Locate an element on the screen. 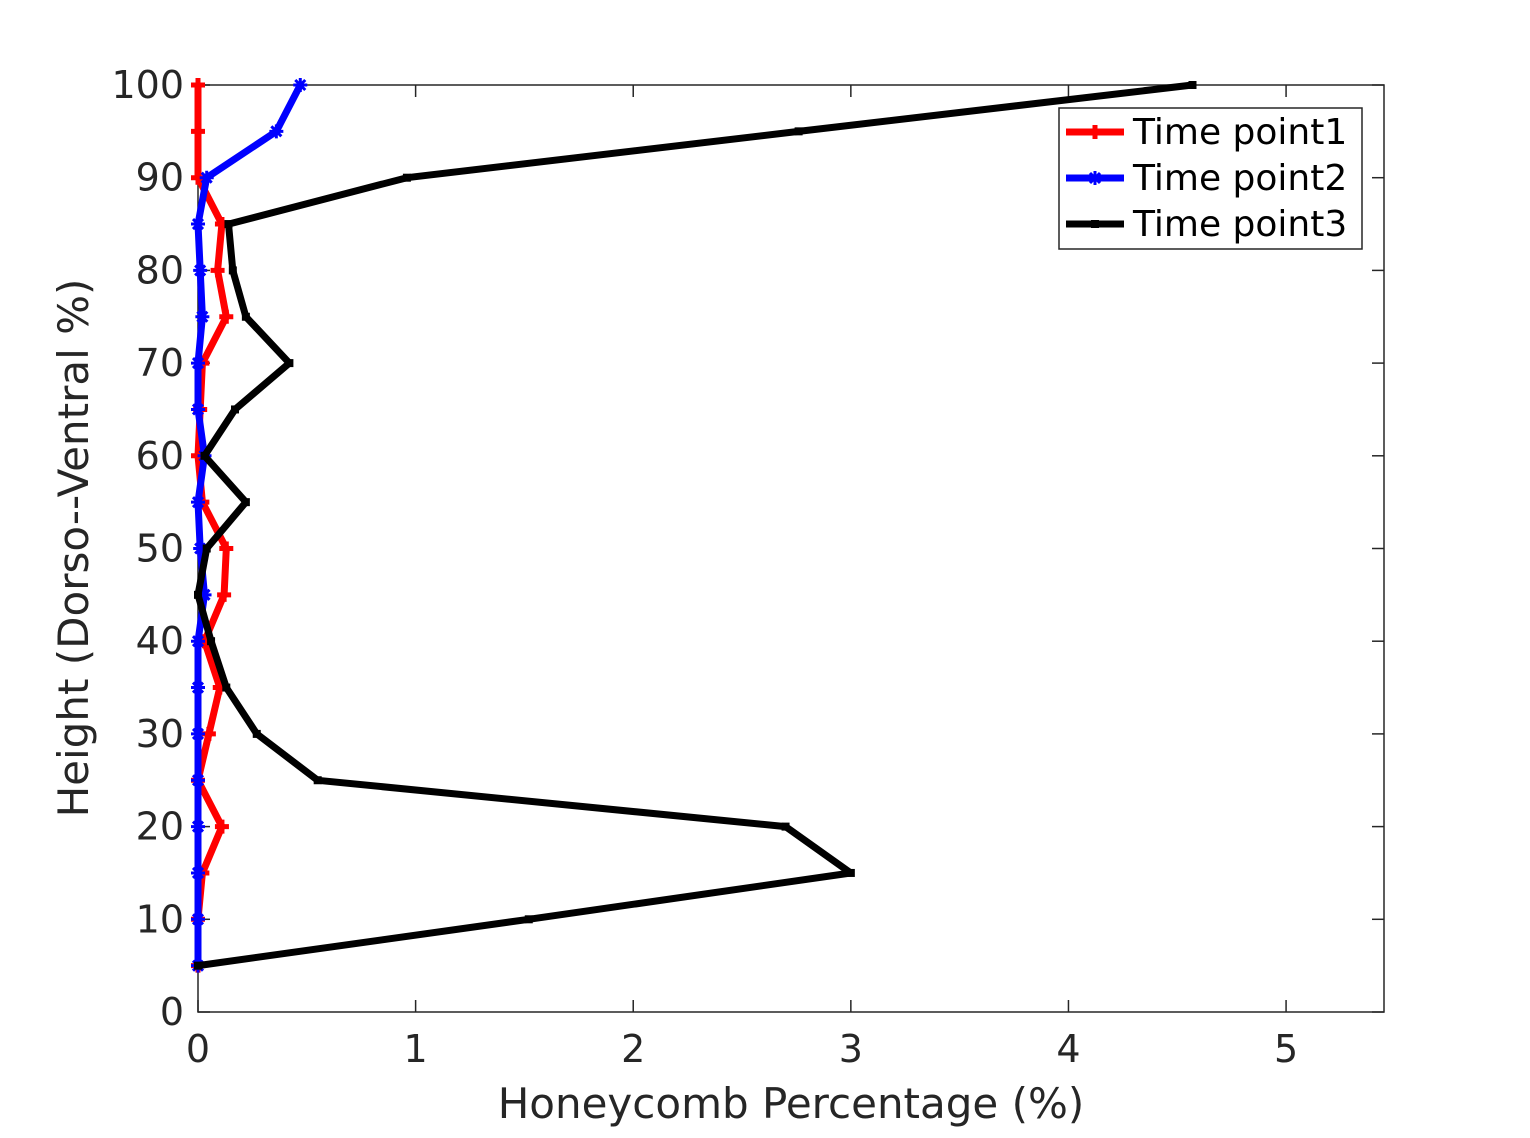 Image resolution: width=1530 pixels, height=1138 pixels. y-tick-label: 90 is located at coordinates (160, 178).